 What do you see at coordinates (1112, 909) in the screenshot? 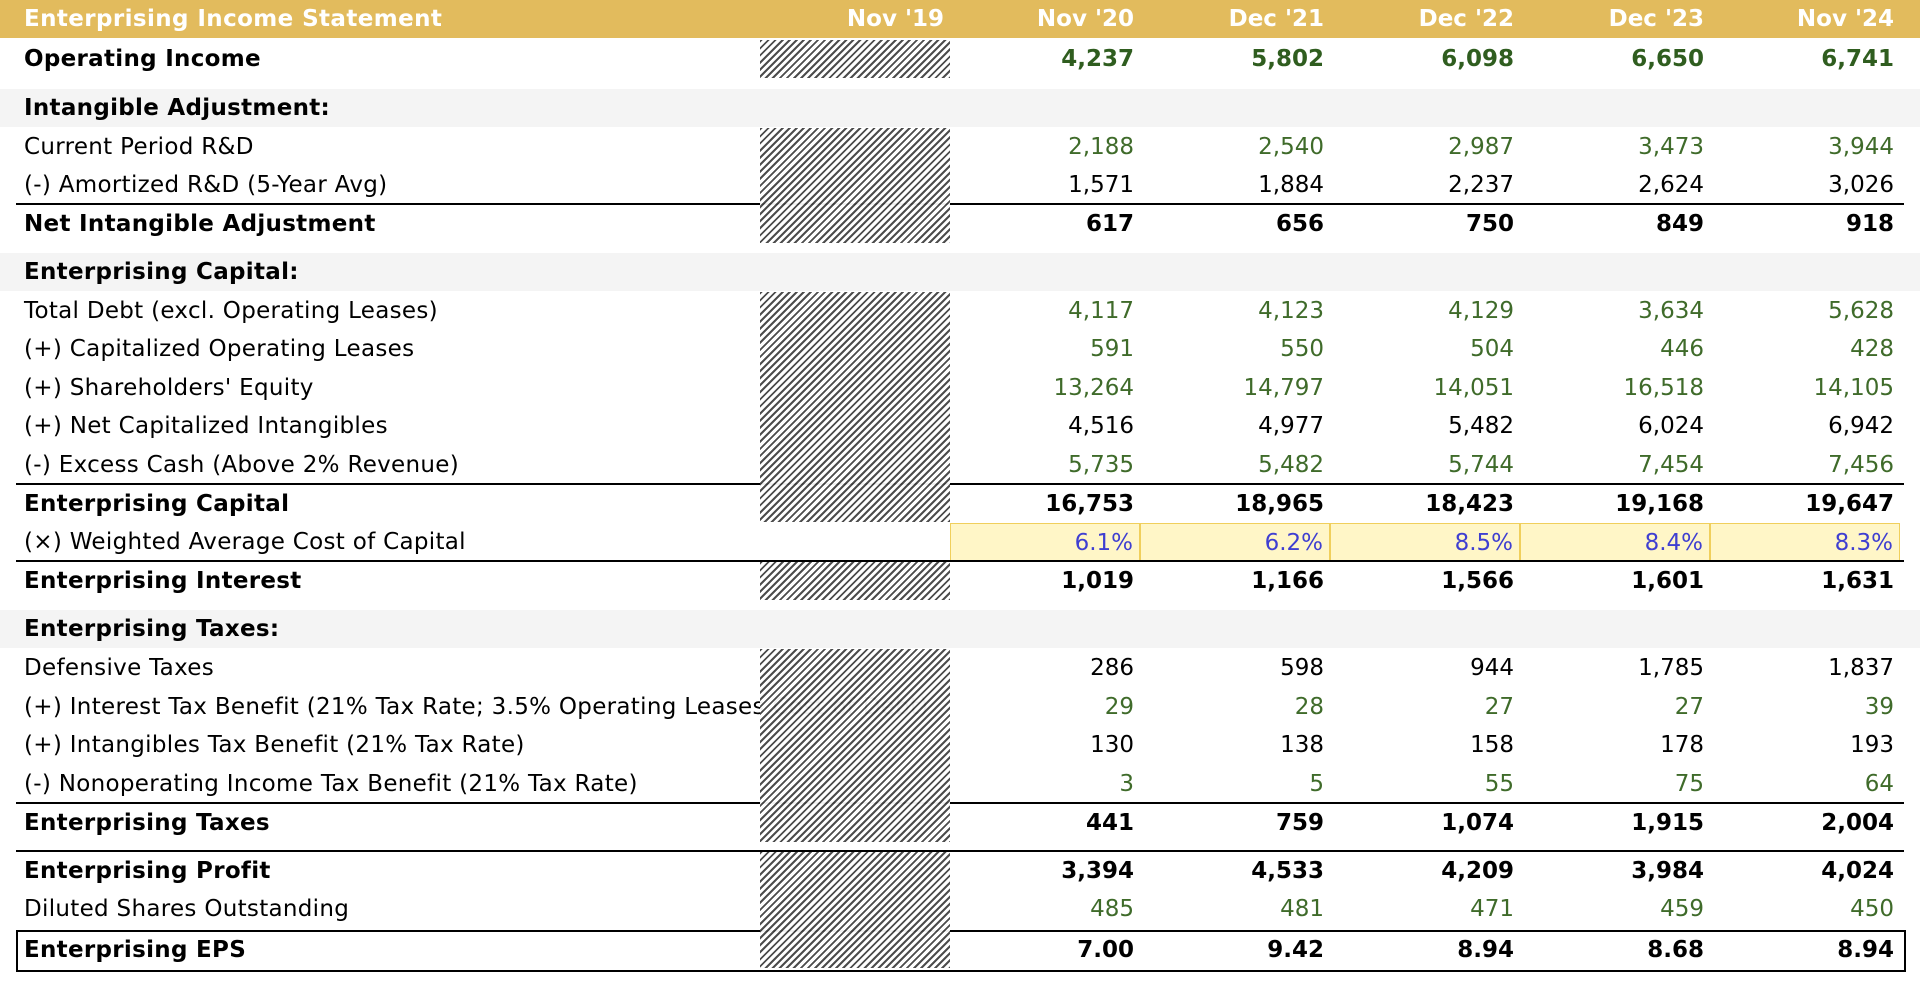
I see `value-cell: 485` at bounding box center [1112, 909].